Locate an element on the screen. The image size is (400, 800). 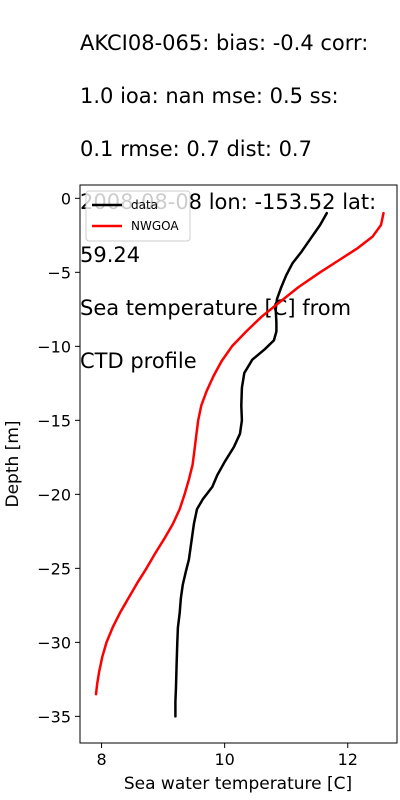
x-tick-label: 12 is located at coordinates (348, 759).